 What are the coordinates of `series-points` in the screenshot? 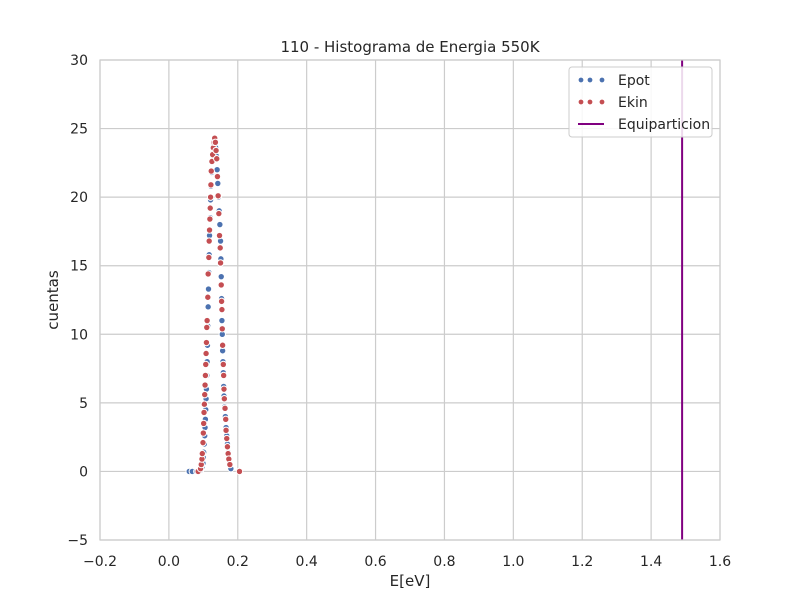 It's located at (214, 305).